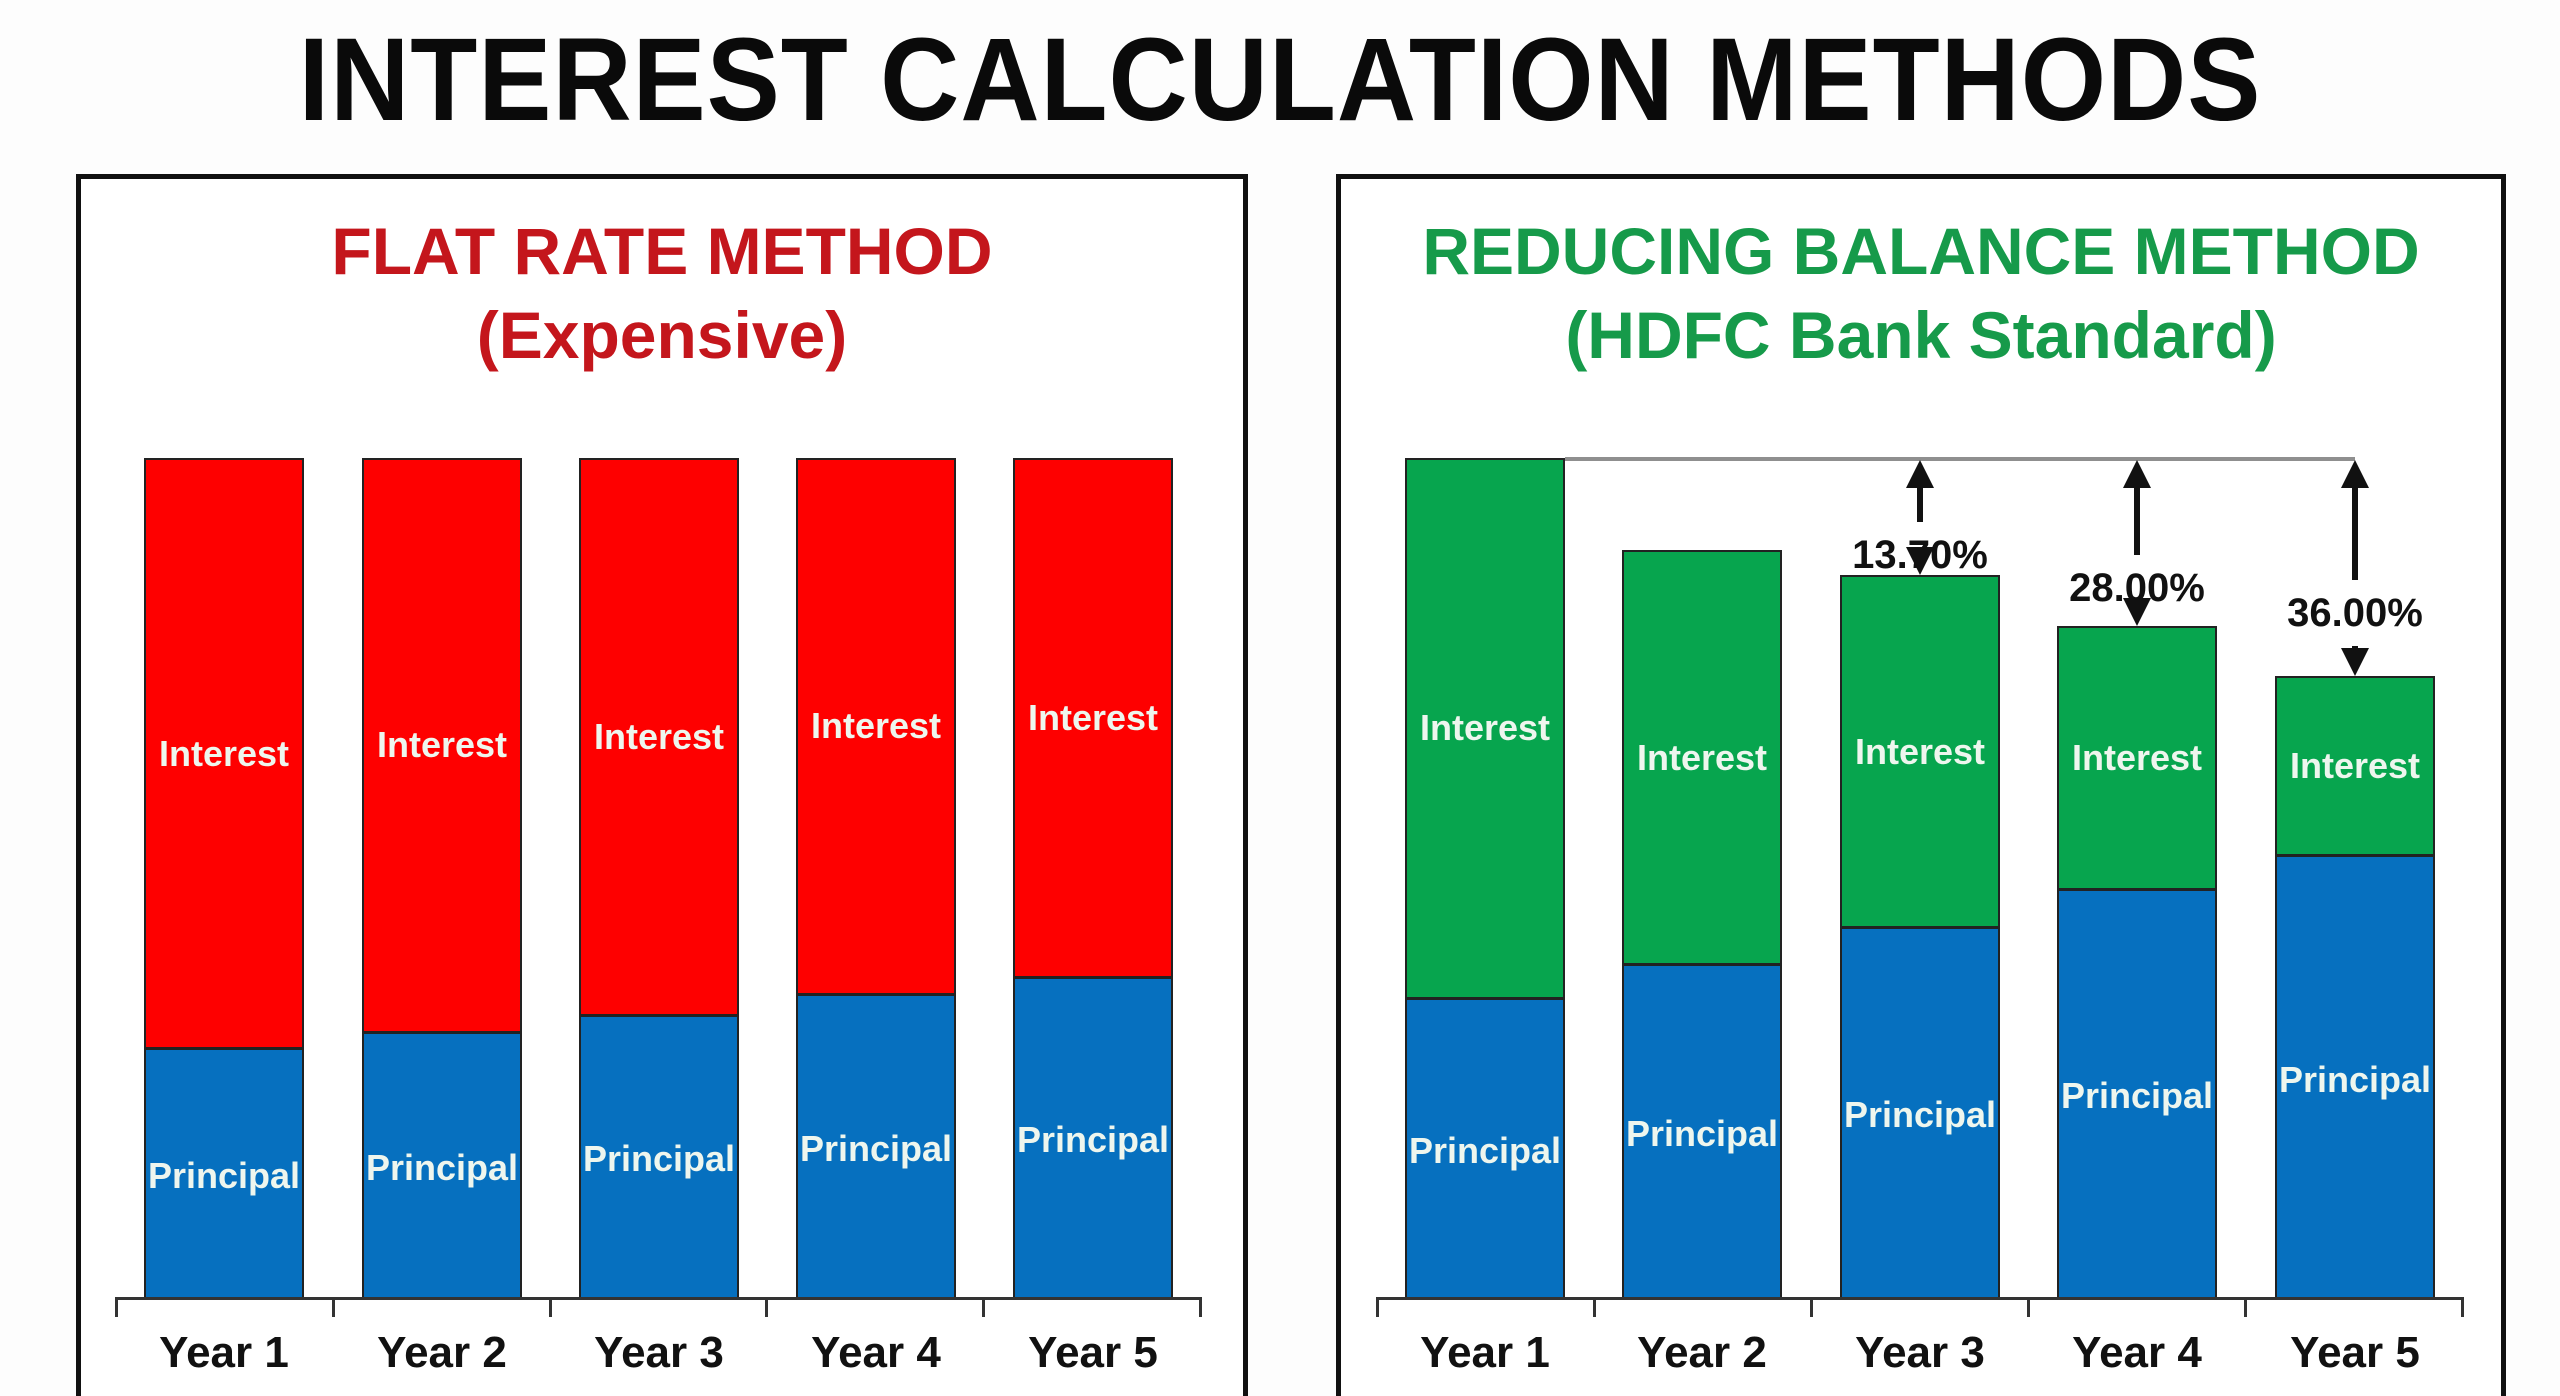 The height and width of the screenshot is (1396, 2560). Describe the element at coordinates (659, 1352) in the screenshot. I see `flat-x-label: Year 3` at that location.